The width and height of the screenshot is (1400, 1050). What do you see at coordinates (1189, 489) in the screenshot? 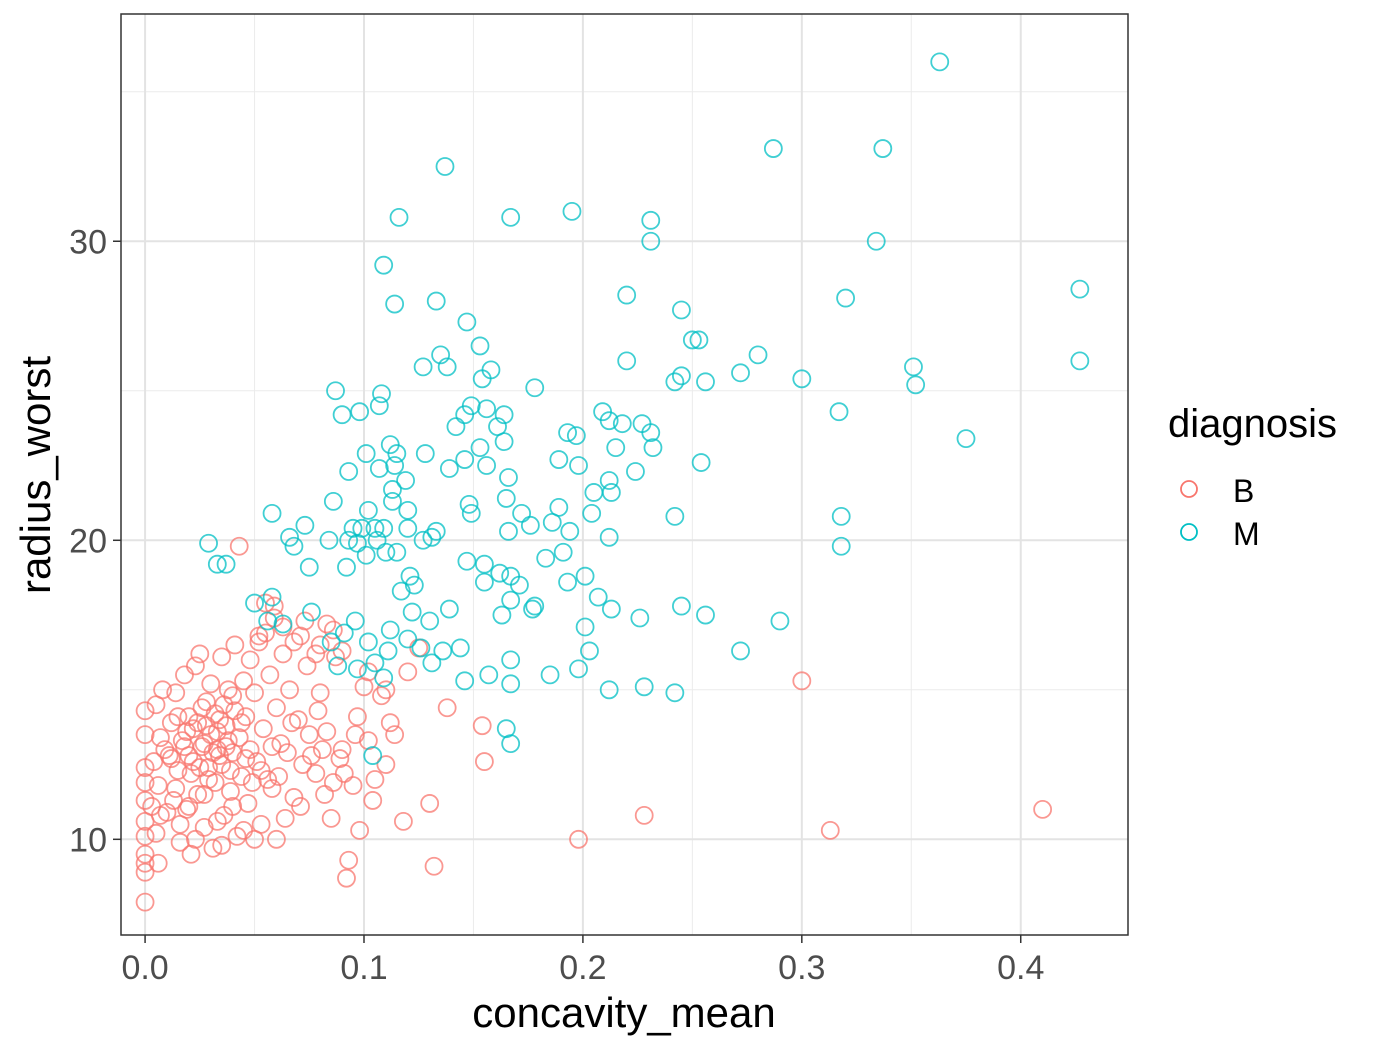
I see `legend-key-b` at bounding box center [1189, 489].